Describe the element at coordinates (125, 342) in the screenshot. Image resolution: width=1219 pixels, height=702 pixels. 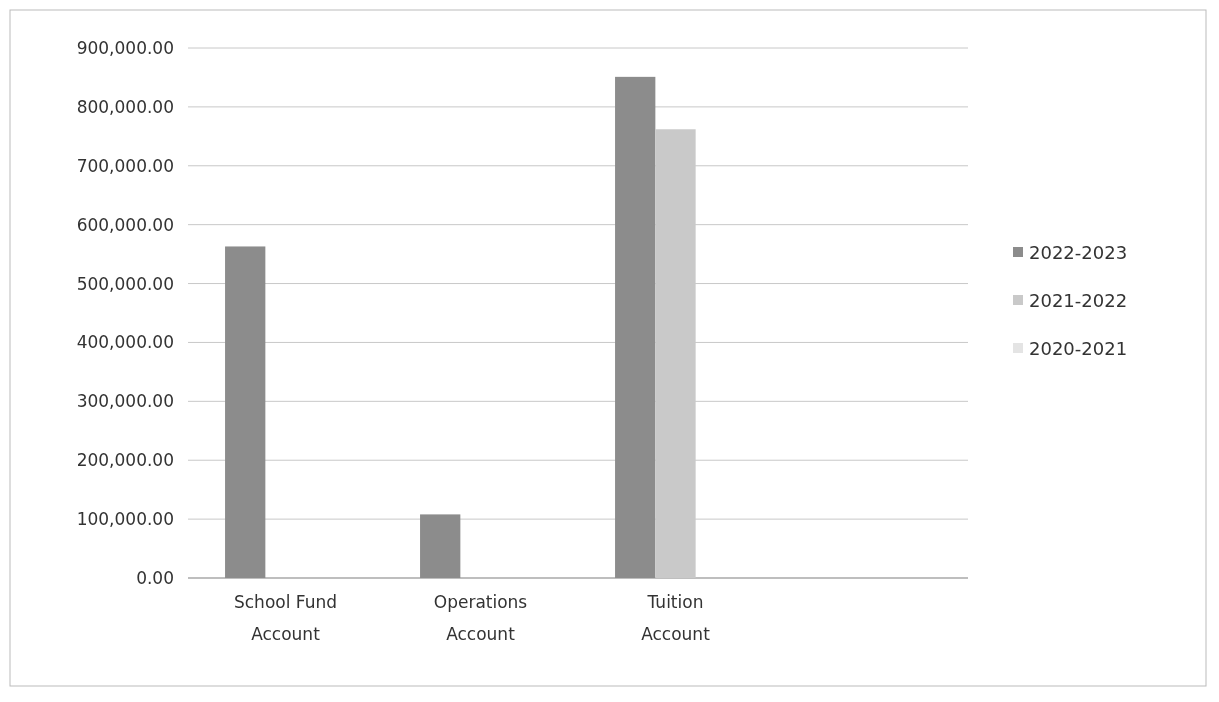
I see `y-tick-label: 400,000.00` at that location.